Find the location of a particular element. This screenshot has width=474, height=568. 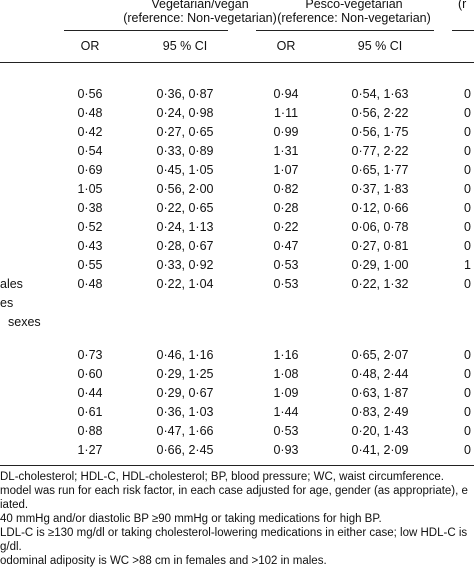

group-rule-vegetarian is located at coordinates (146, 30).